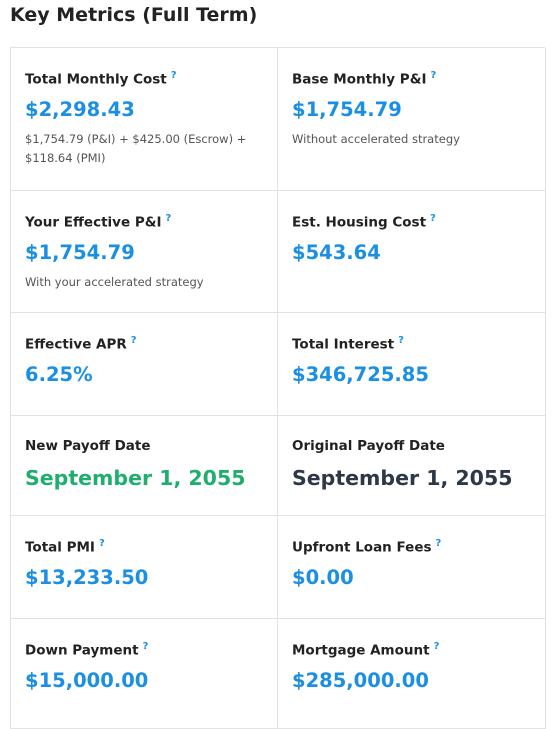  I want to click on metric-card: Total Interest? $346,725.85, so click(412, 364).